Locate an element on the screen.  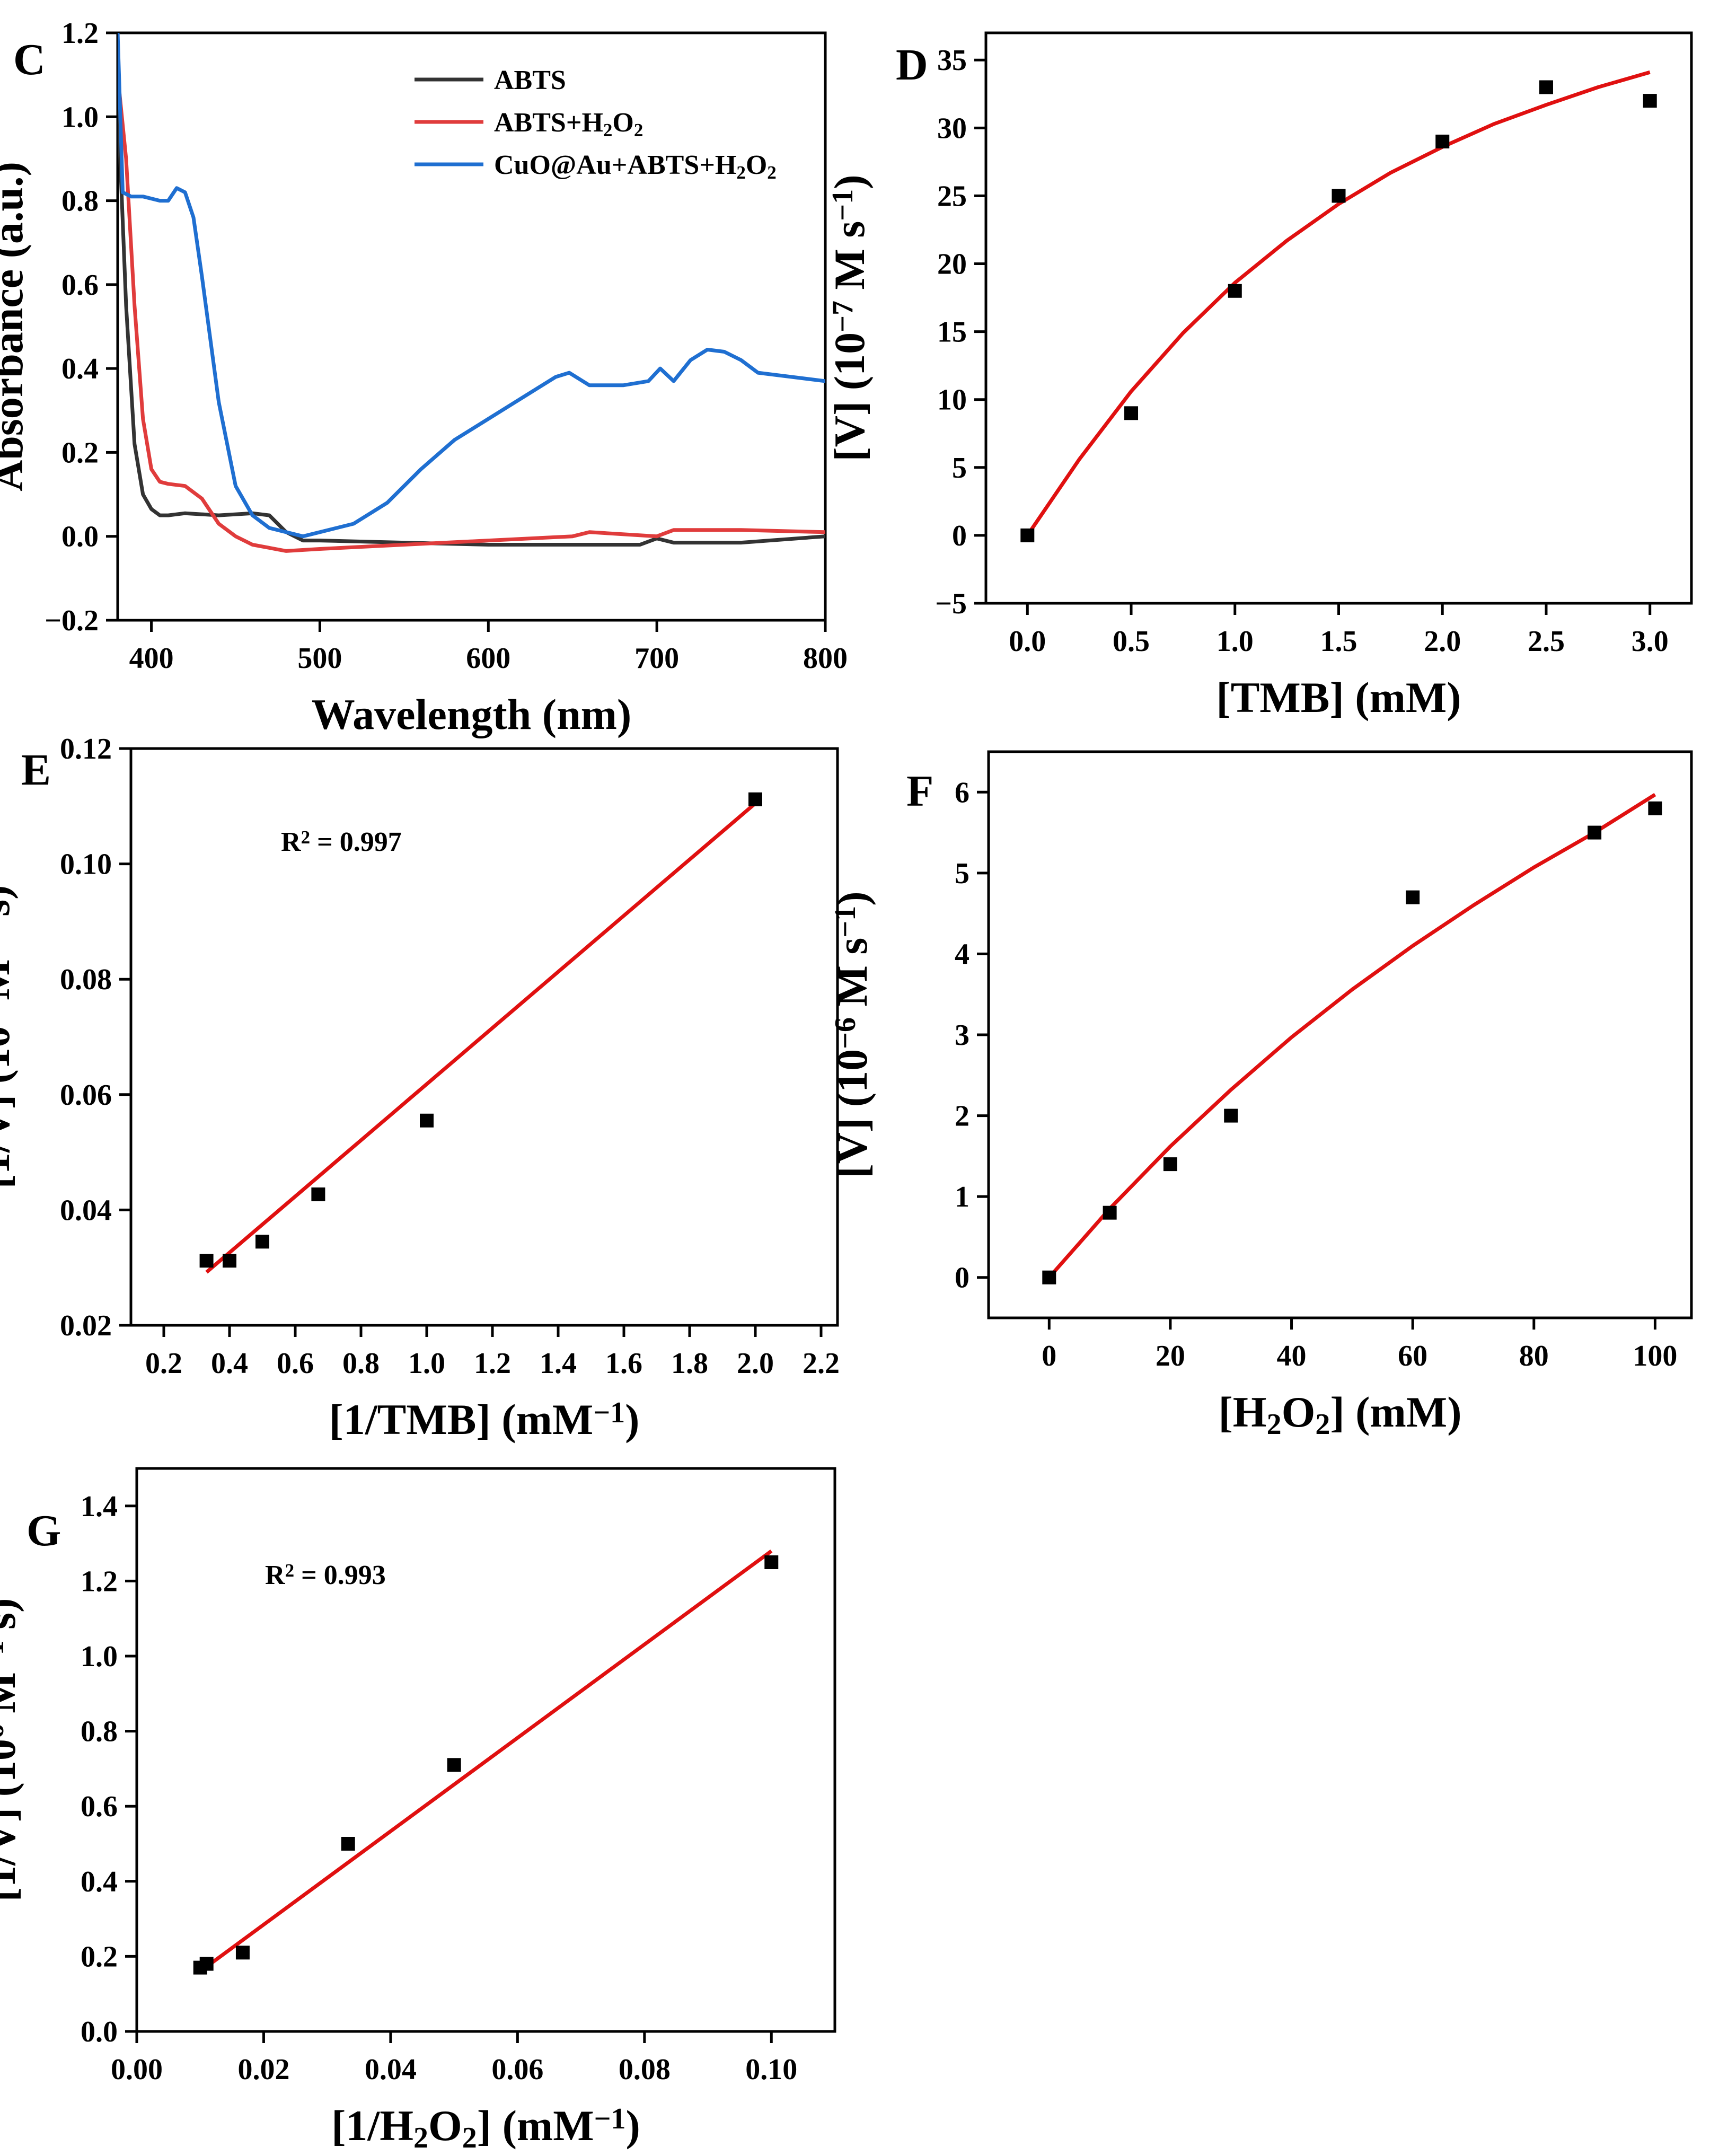
x-tick-label: 1.5 is located at coordinates (1338, 642).